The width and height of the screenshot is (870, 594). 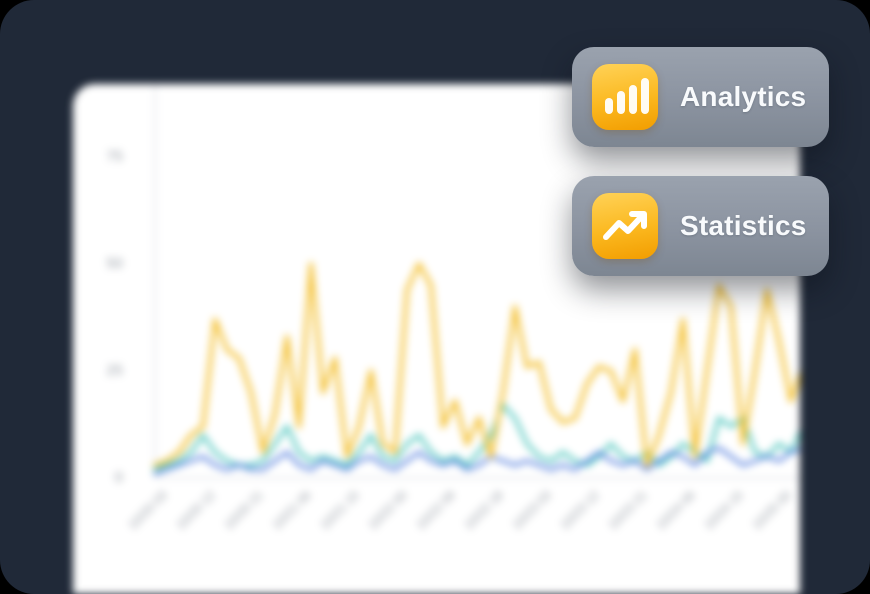 I want to click on statistics-badge: Statistics, so click(x=700, y=226).